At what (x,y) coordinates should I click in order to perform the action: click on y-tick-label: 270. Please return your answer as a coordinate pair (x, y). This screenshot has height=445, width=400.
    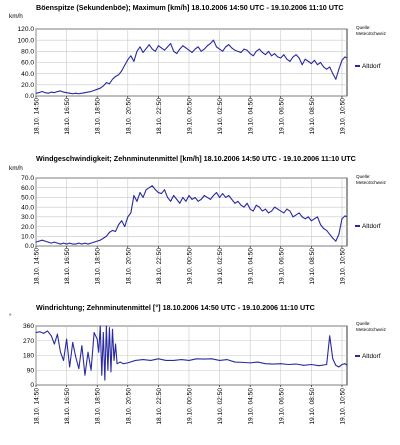
    Looking at the image, I should click on (28, 341).